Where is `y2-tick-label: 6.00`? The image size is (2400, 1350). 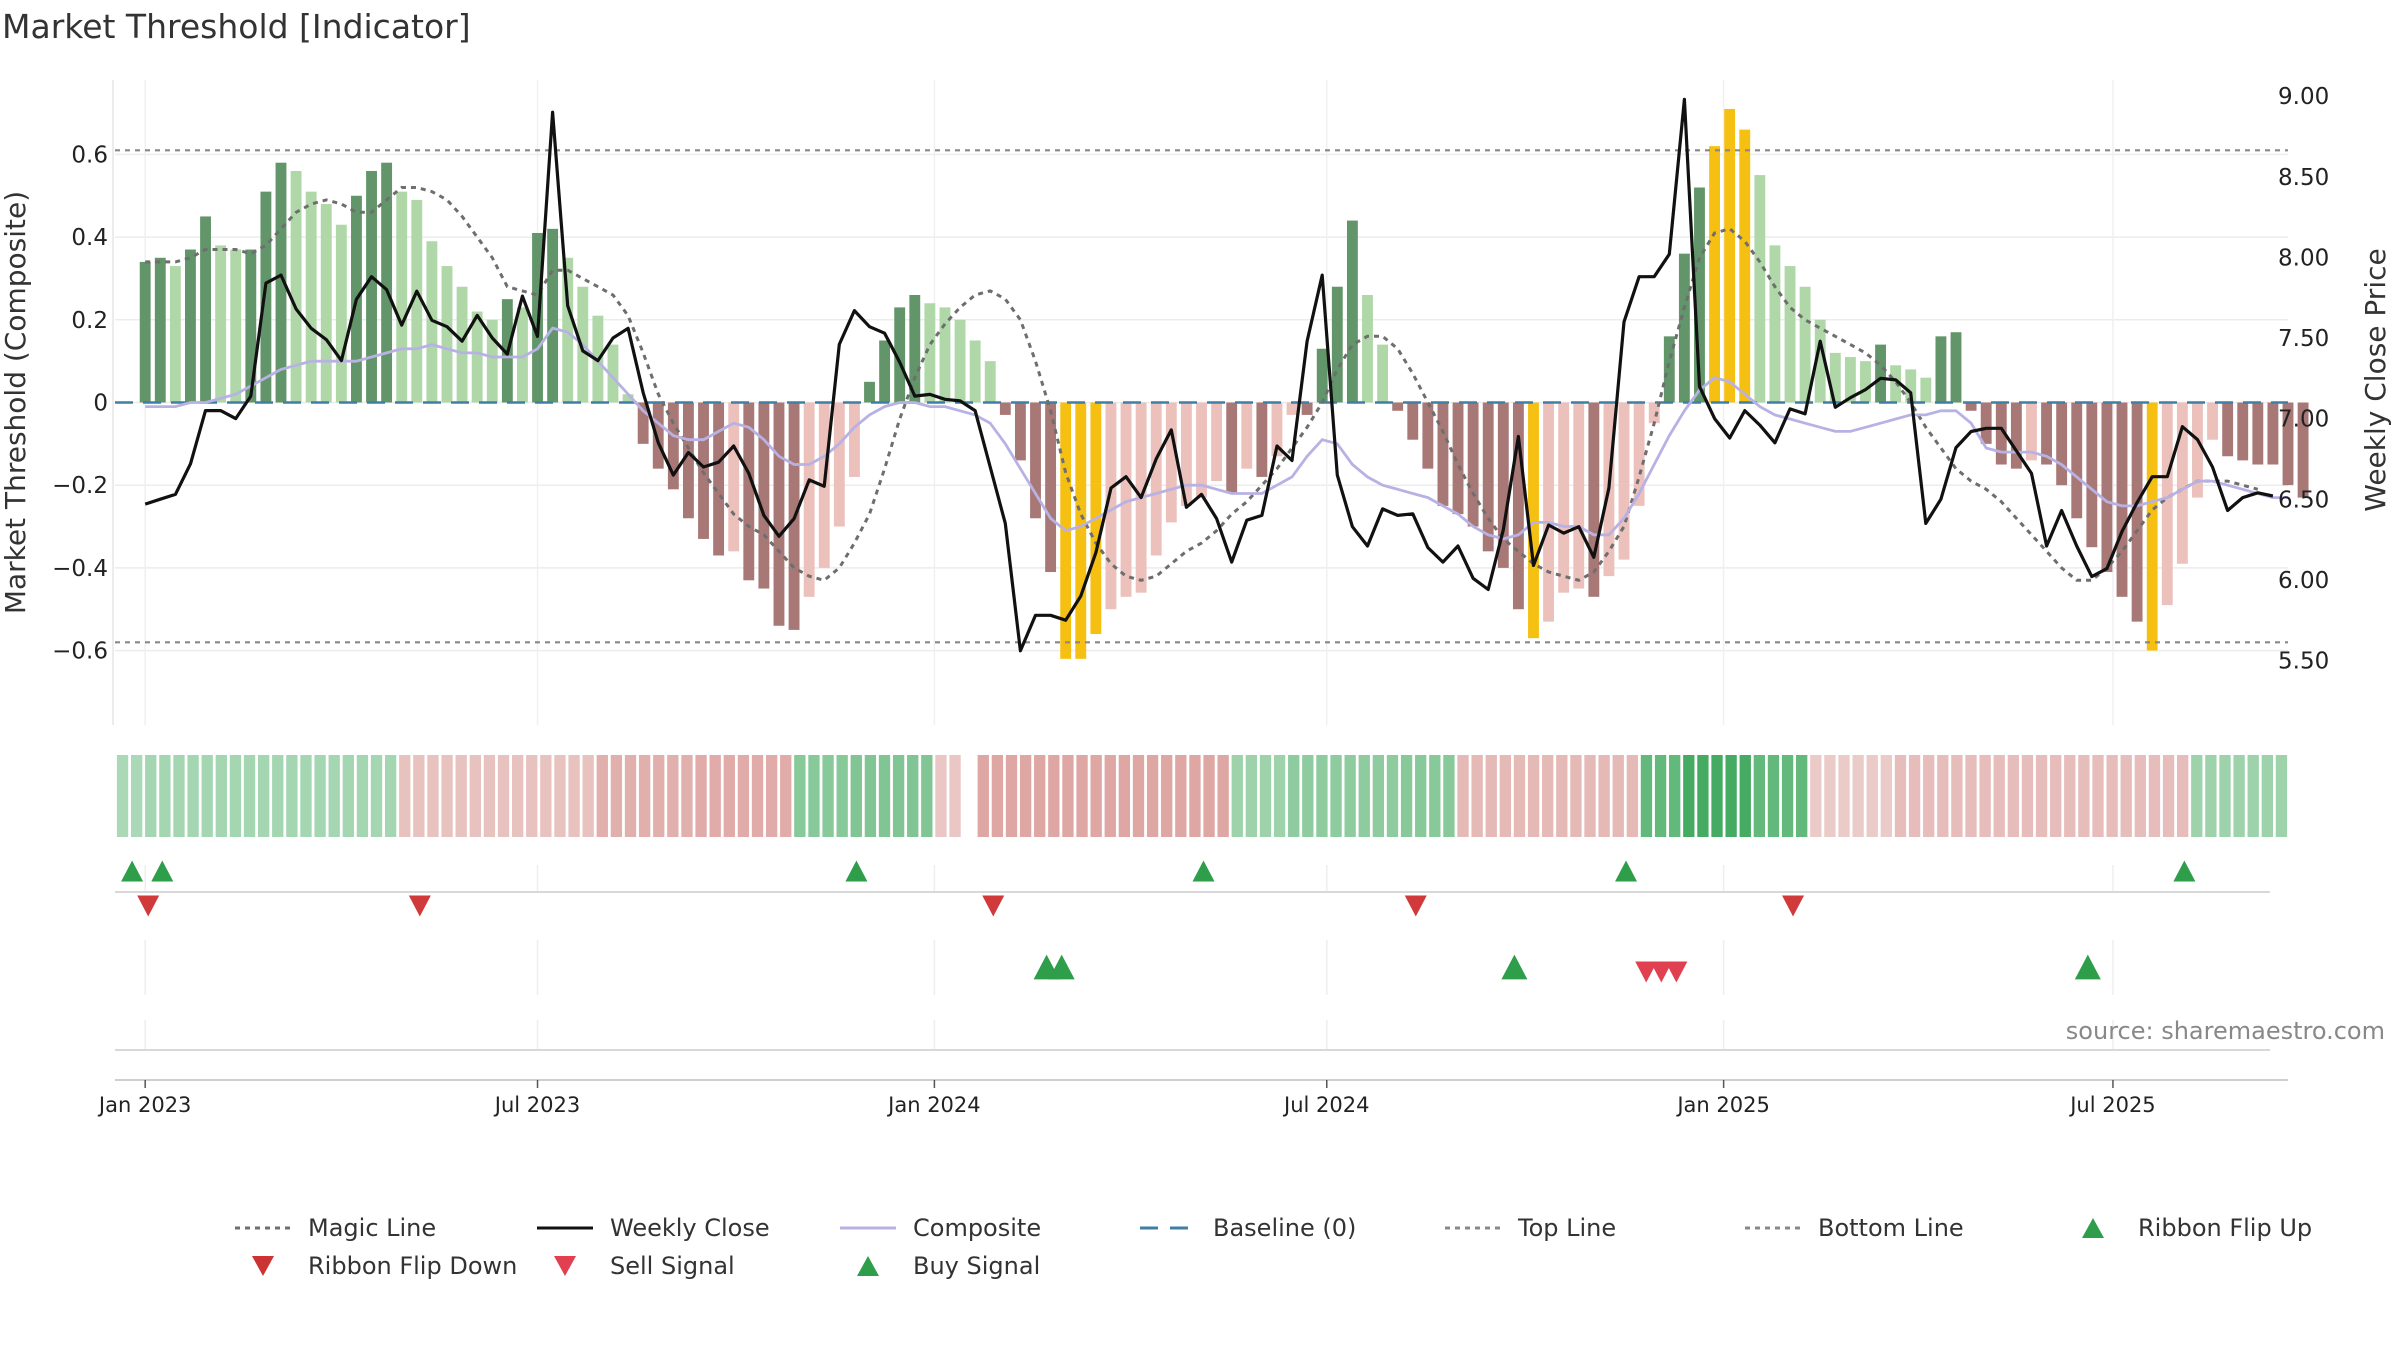 y2-tick-label: 6.00 is located at coordinates (2303, 581).